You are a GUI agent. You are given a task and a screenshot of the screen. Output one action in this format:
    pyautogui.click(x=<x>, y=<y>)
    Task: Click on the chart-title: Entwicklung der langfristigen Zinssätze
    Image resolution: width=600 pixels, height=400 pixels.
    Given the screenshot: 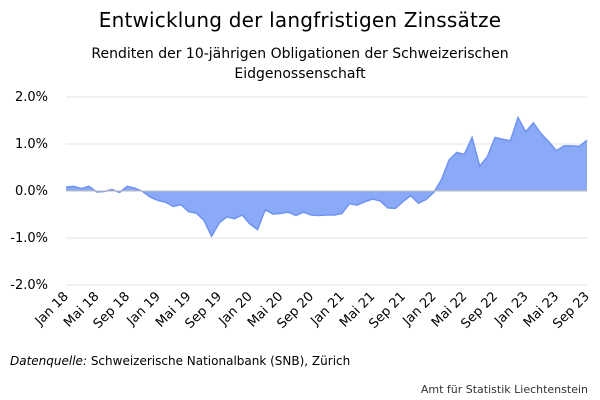 What is the action you would take?
    pyautogui.click(x=300, y=20)
    